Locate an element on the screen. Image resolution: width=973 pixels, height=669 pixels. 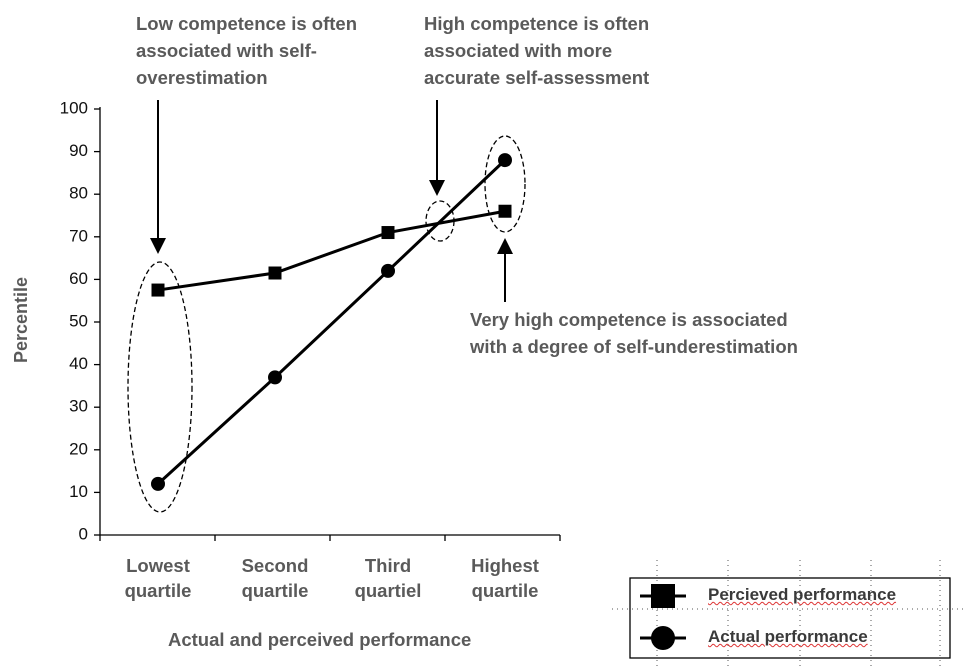
annotation: with a degree of self-underestimation is located at coordinates (634, 346).